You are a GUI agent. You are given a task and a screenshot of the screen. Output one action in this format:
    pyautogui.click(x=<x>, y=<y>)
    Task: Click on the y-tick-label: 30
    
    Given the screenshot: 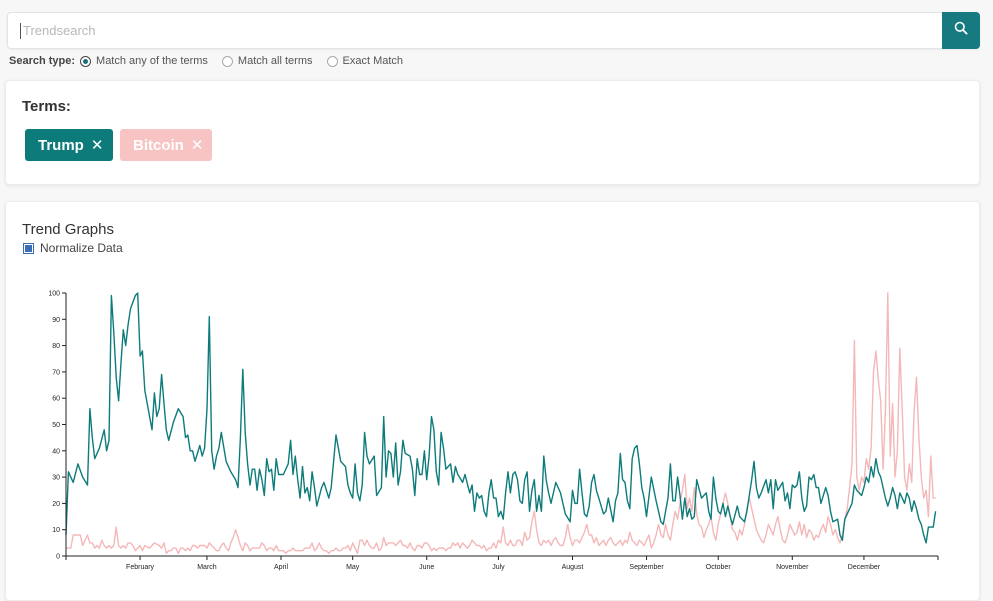 What is the action you would take?
    pyautogui.click(x=56, y=478)
    